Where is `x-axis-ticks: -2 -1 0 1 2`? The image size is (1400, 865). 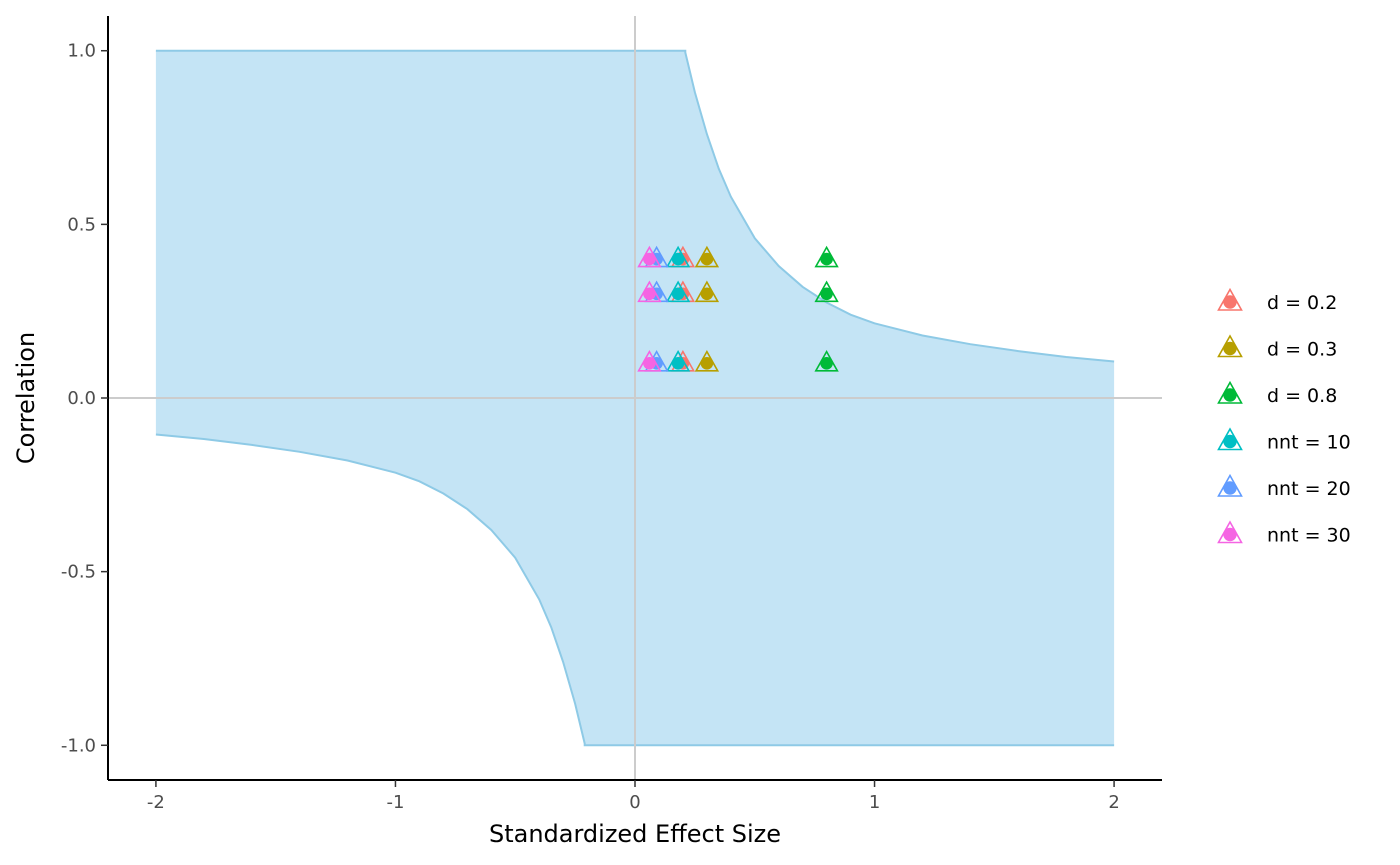
x-axis-ticks: -2 -1 0 1 2 is located at coordinates (633, 796).